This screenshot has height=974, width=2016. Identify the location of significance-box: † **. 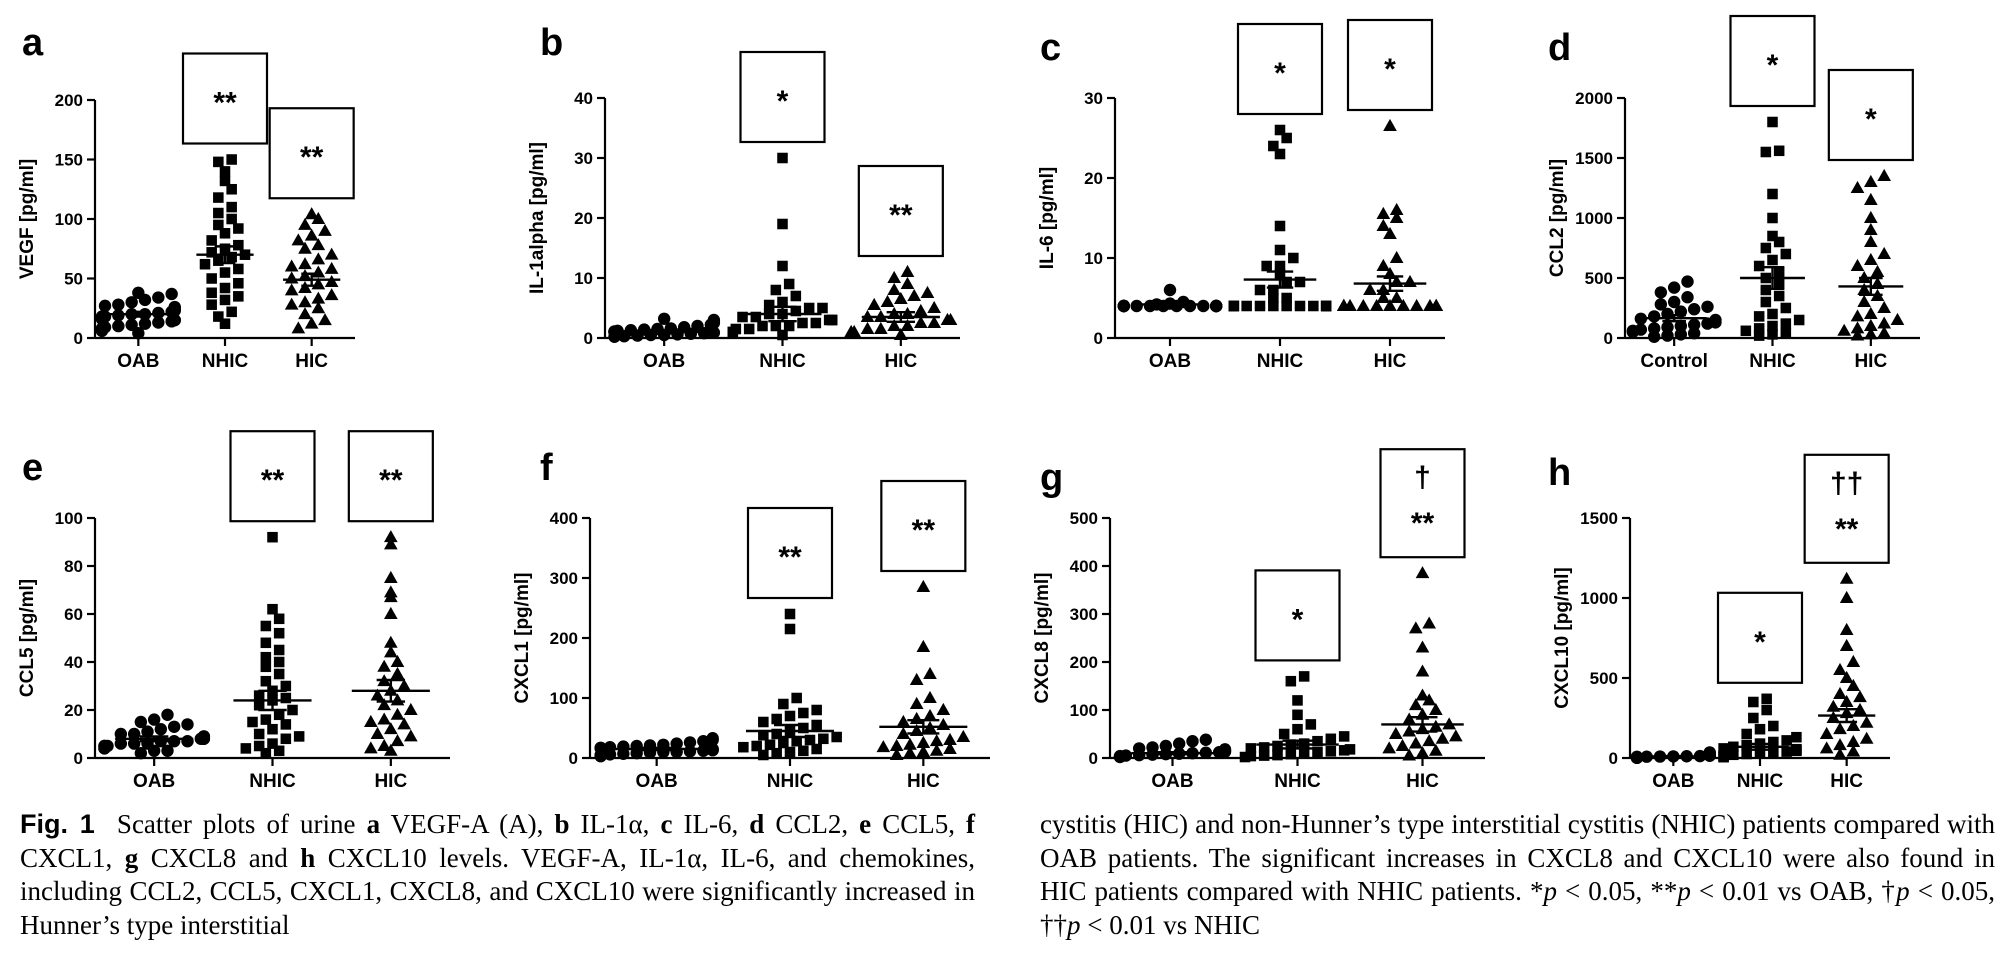
(1422, 503).